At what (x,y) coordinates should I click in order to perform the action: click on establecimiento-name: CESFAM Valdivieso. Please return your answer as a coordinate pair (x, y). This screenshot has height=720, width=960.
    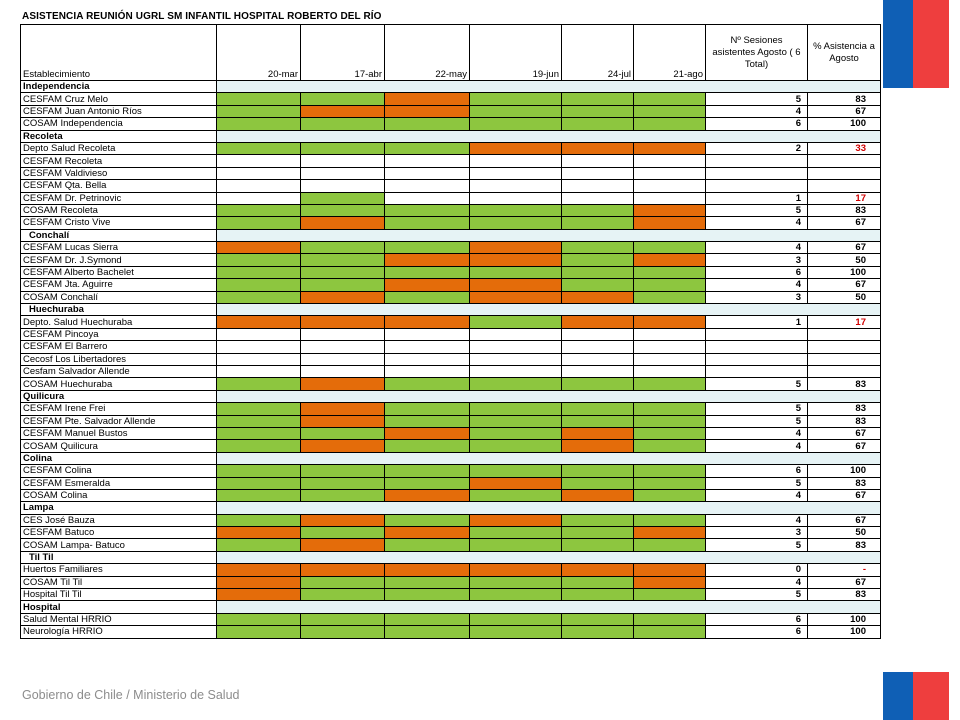
    Looking at the image, I should click on (118, 173).